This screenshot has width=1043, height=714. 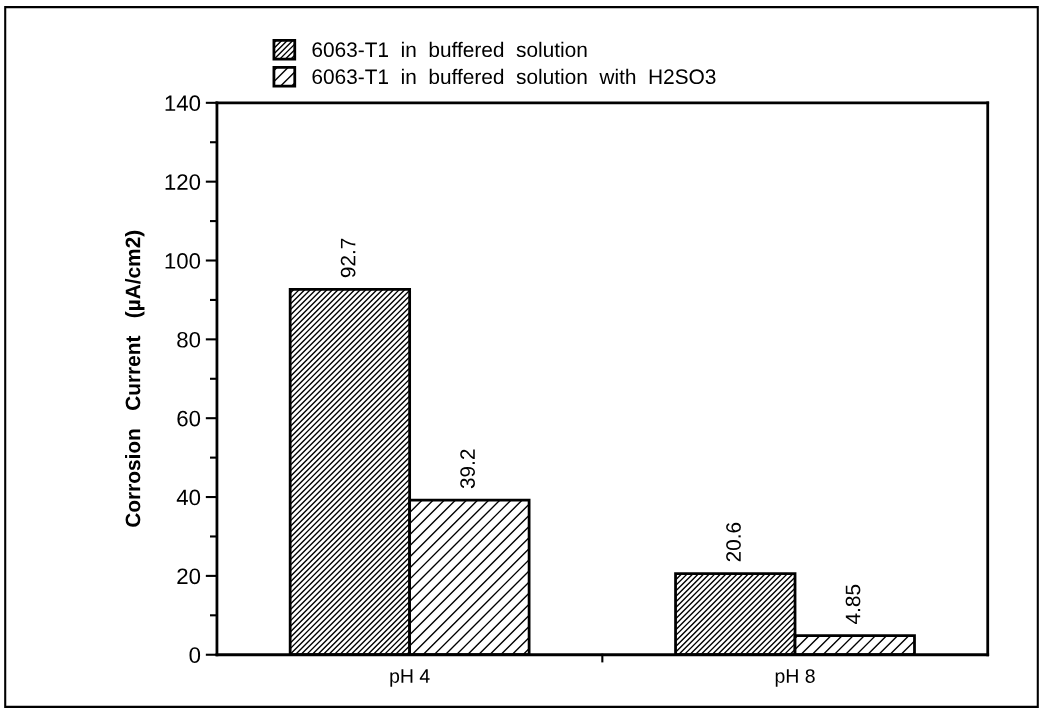 What do you see at coordinates (188, 497) in the screenshot?
I see `y-tick-label: 40` at bounding box center [188, 497].